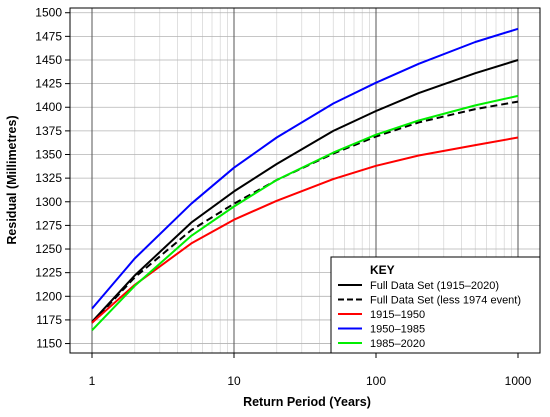  Describe the element at coordinates (48, 273) in the screenshot. I see `y-tick-label: 1225` at that location.